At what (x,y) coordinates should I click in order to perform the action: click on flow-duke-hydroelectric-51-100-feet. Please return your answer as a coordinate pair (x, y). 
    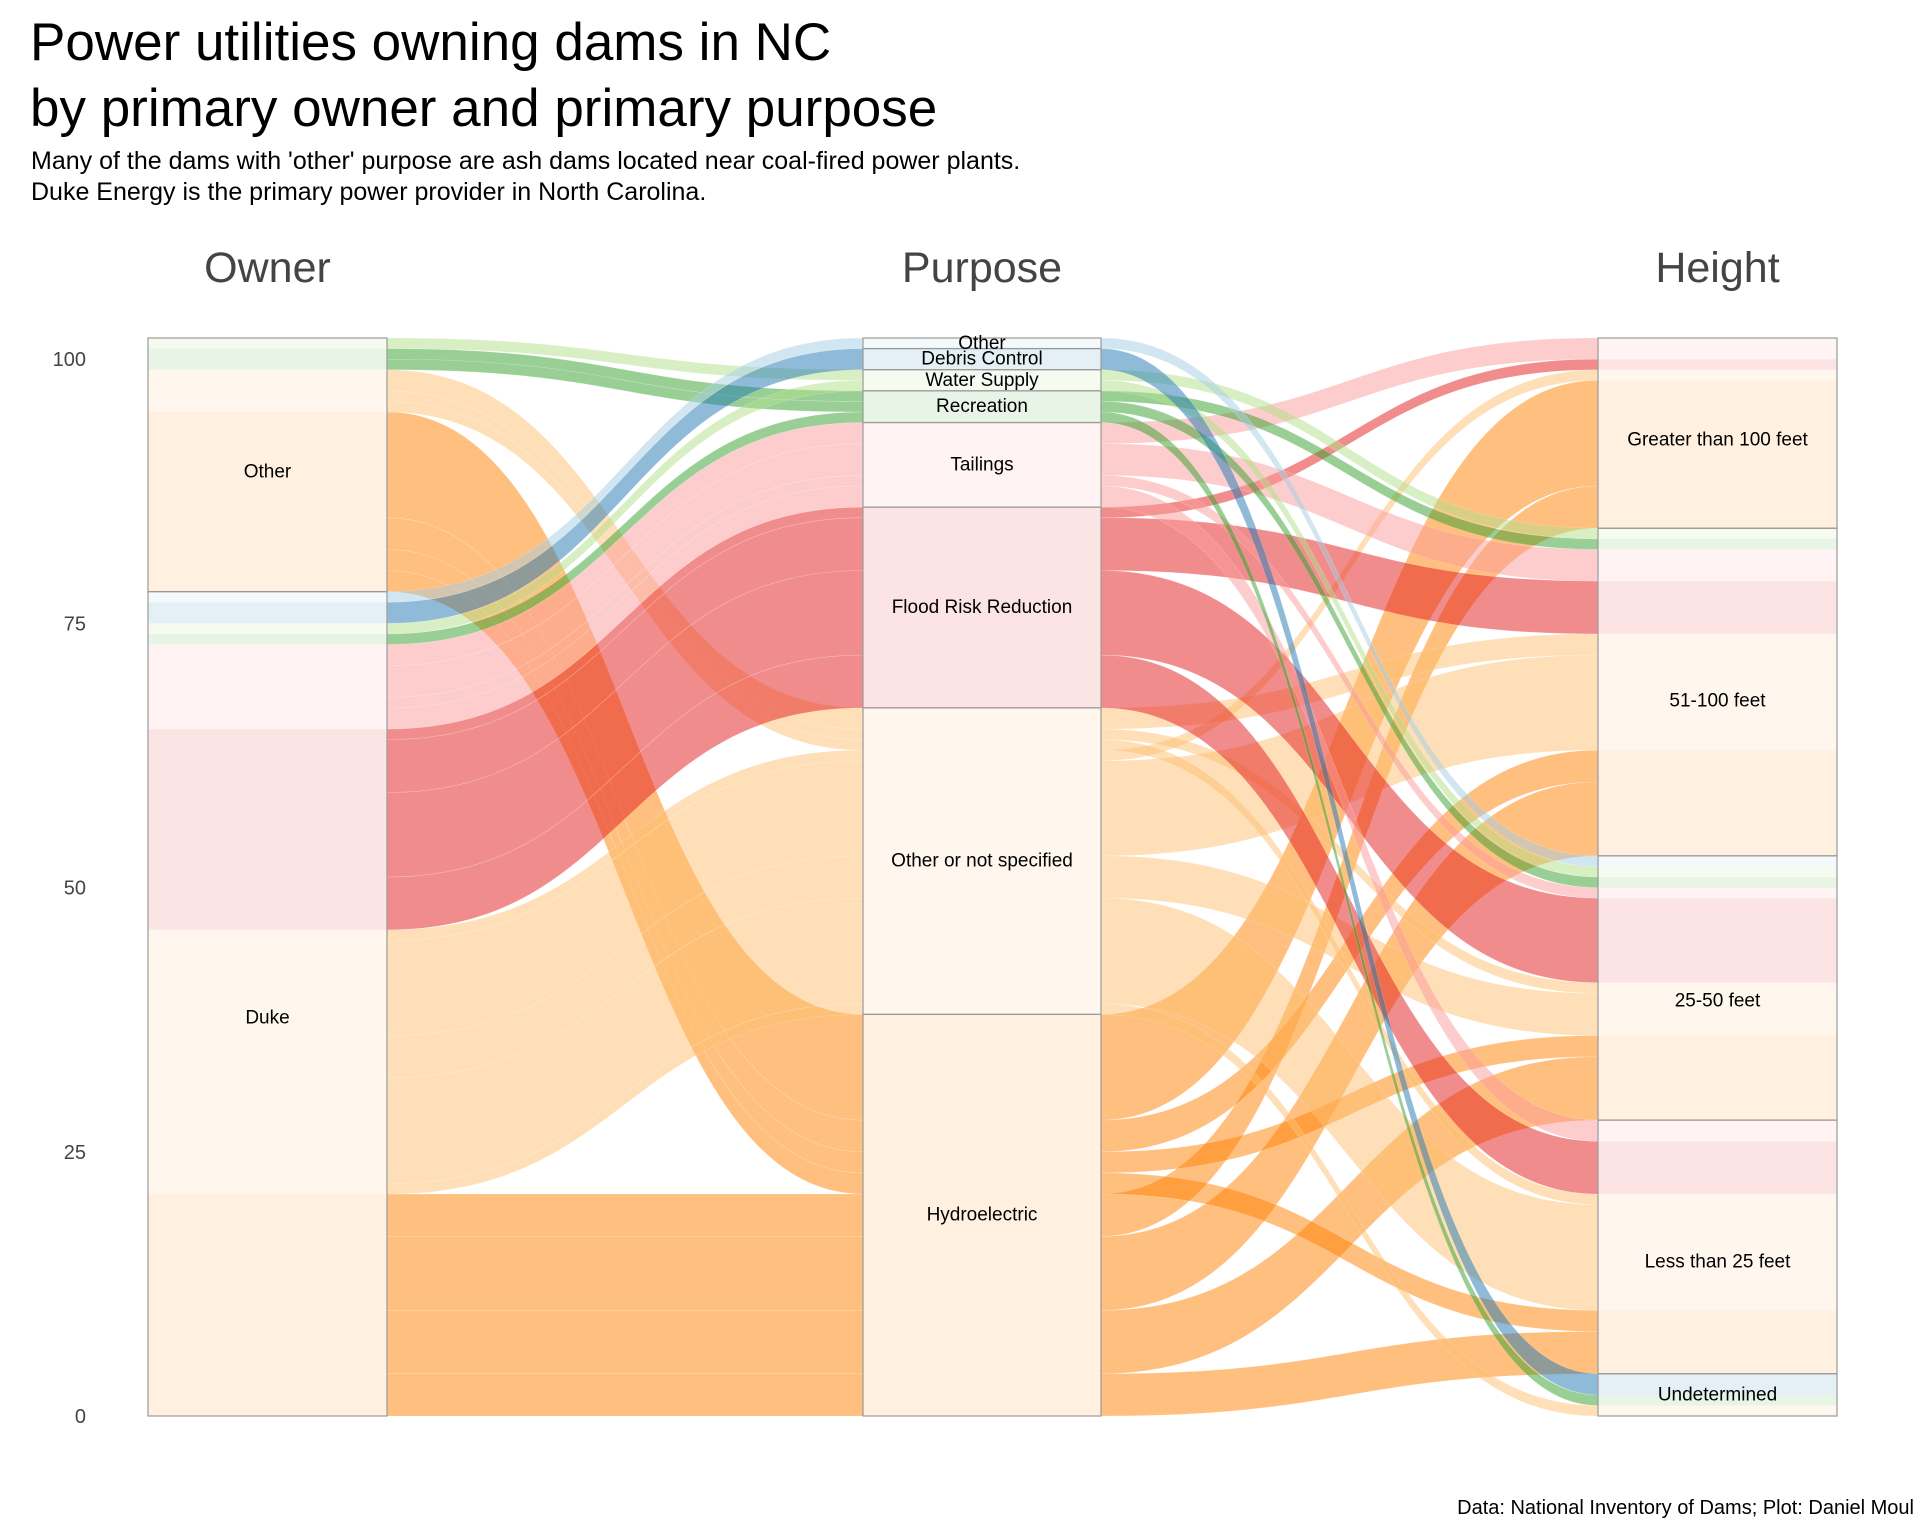
    Looking at the image, I should click on (625, 1273).